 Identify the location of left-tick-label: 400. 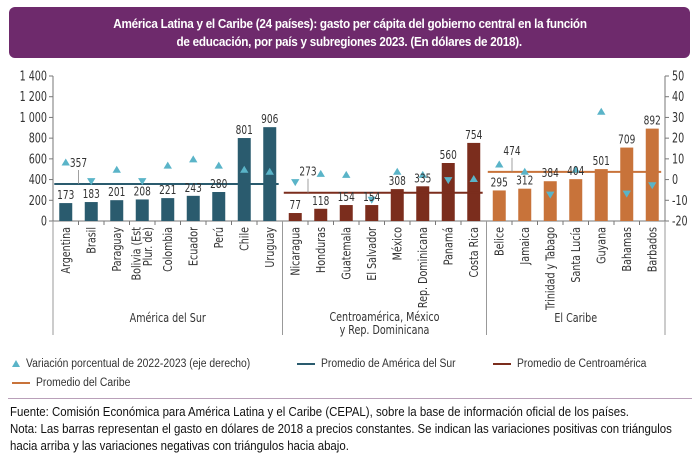
(38, 179).